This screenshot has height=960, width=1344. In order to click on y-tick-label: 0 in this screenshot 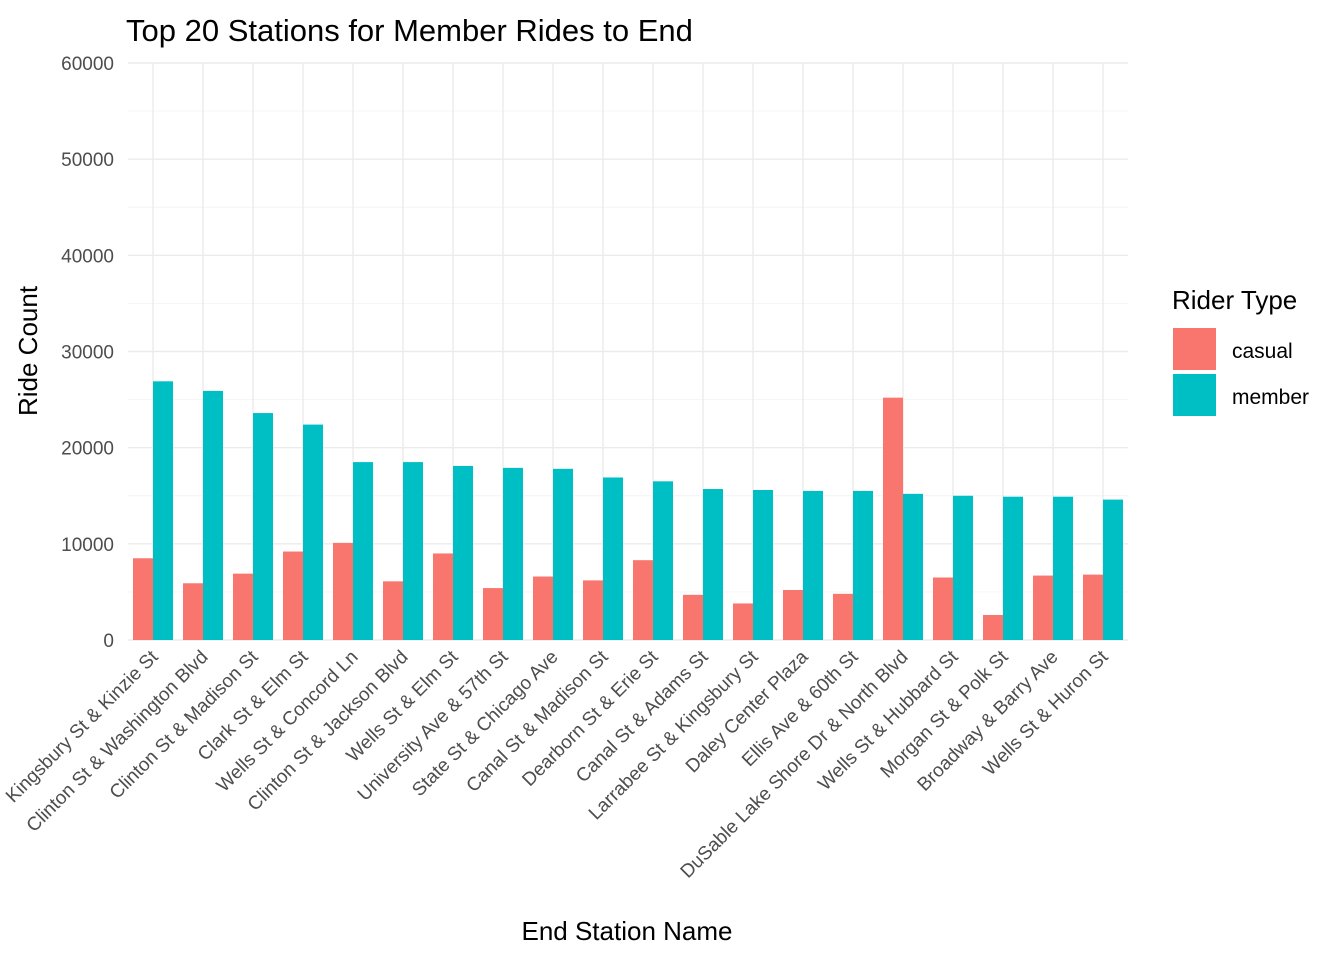, I will do `click(108, 641)`.